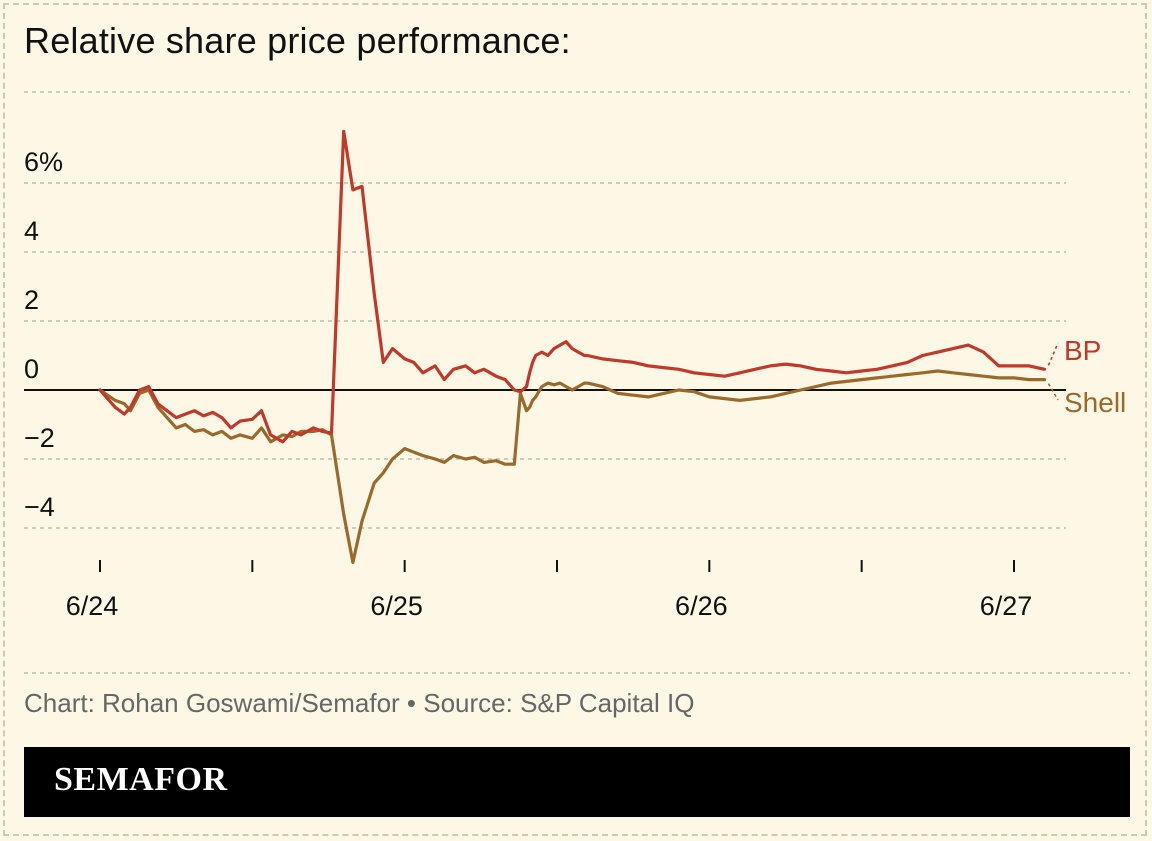  Describe the element at coordinates (39, 438) in the screenshot. I see `y-tick-label: −2` at that location.